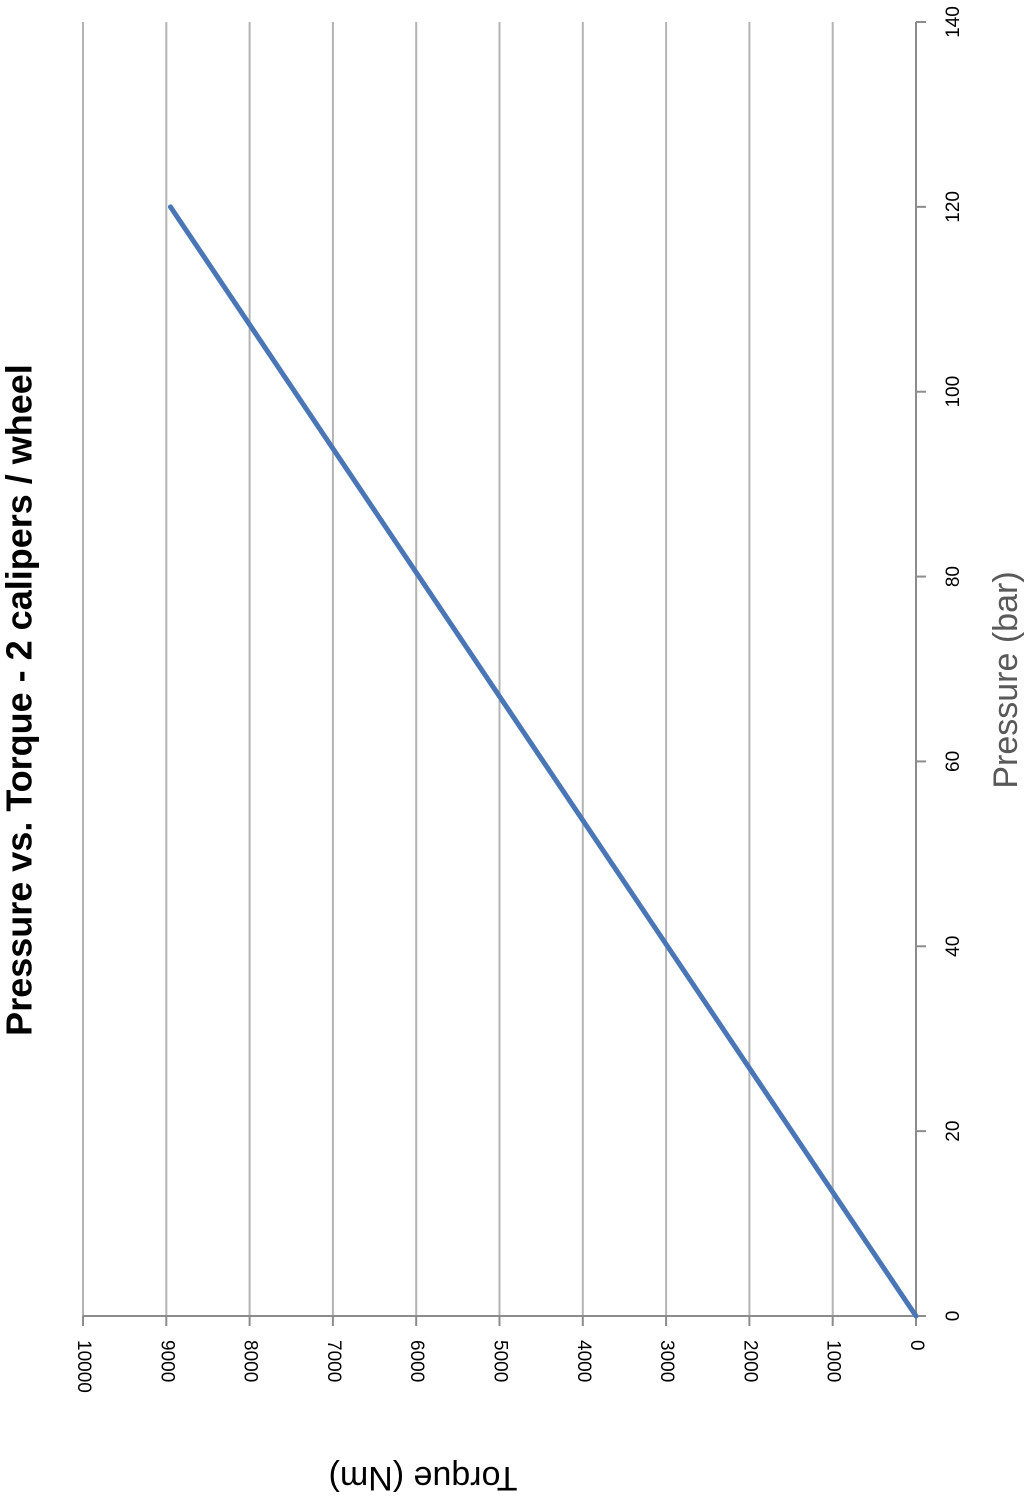 The height and width of the screenshot is (1499, 1029). I want to click on x-tick-marks, so click(921, 669).